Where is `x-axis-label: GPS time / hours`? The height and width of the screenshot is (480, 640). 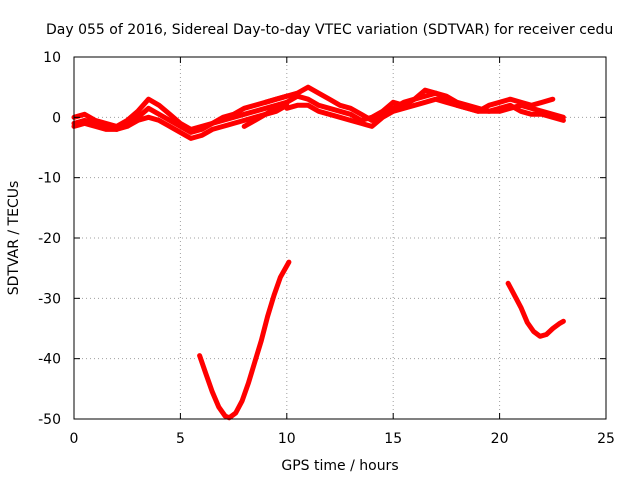 x-axis-label: GPS time / hours is located at coordinates (339, 466).